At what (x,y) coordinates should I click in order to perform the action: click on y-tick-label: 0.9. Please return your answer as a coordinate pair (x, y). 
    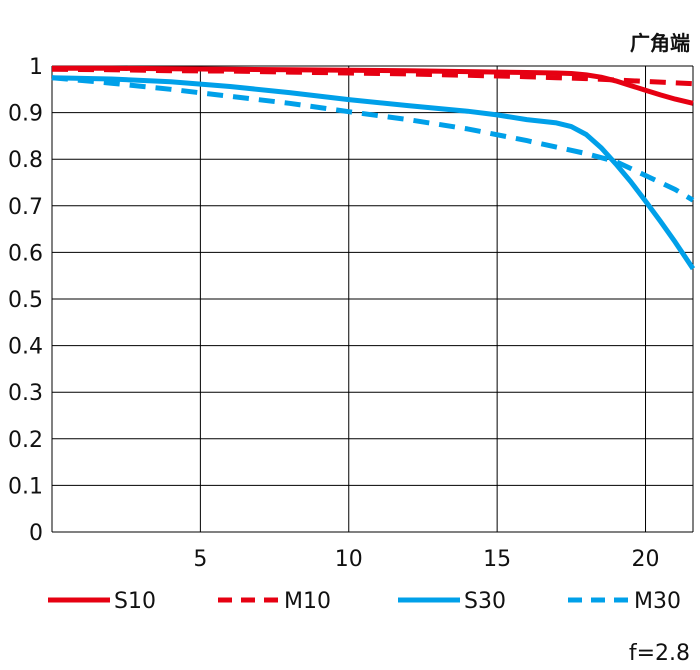
    Looking at the image, I should click on (25, 114).